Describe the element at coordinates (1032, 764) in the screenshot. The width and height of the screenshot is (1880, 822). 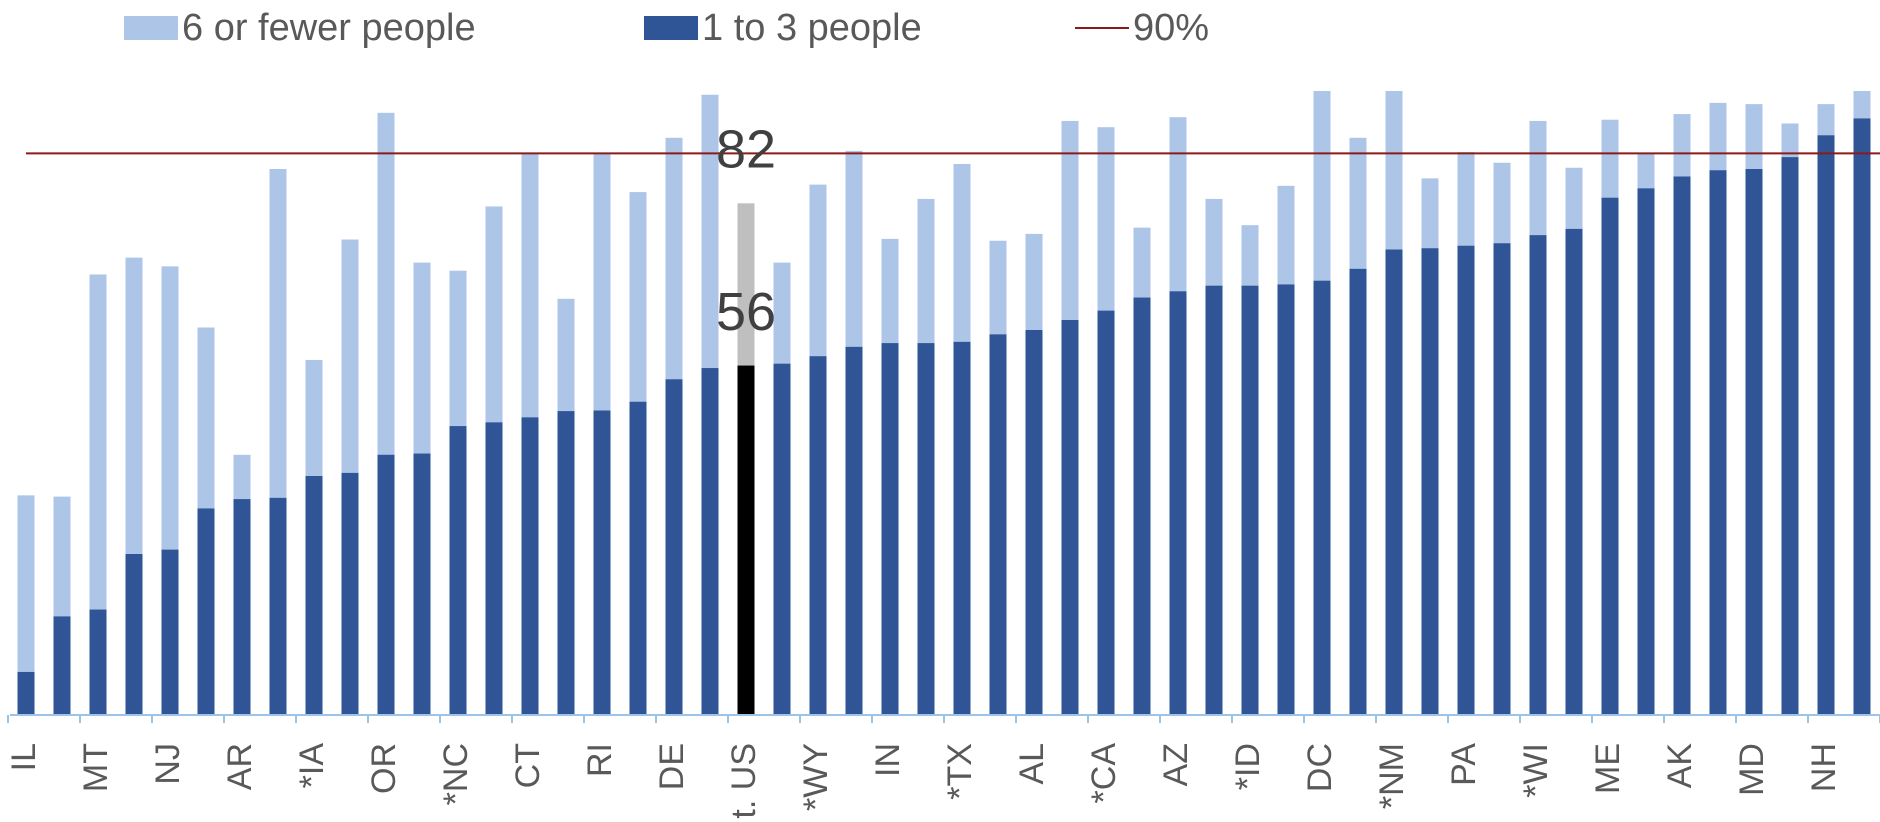
I see `x-tick-label: AL` at that location.